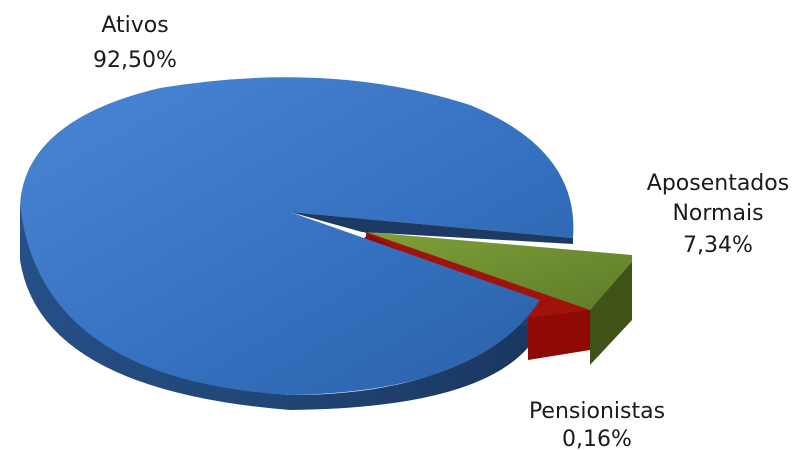  I want to click on slice-label-aposentados-line1: Aposentados, so click(718, 183).